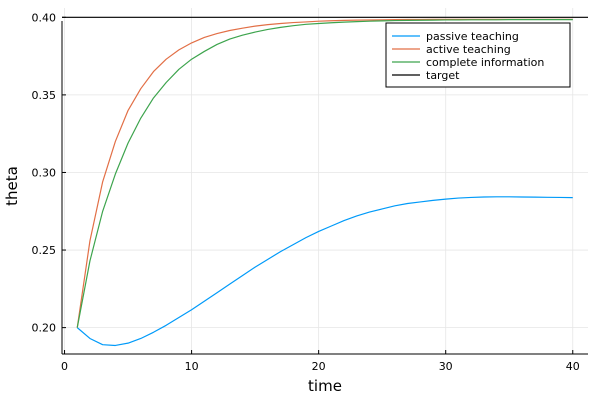 The width and height of the screenshot is (600, 404). I want to click on x-tick-label: 0, so click(64, 366).